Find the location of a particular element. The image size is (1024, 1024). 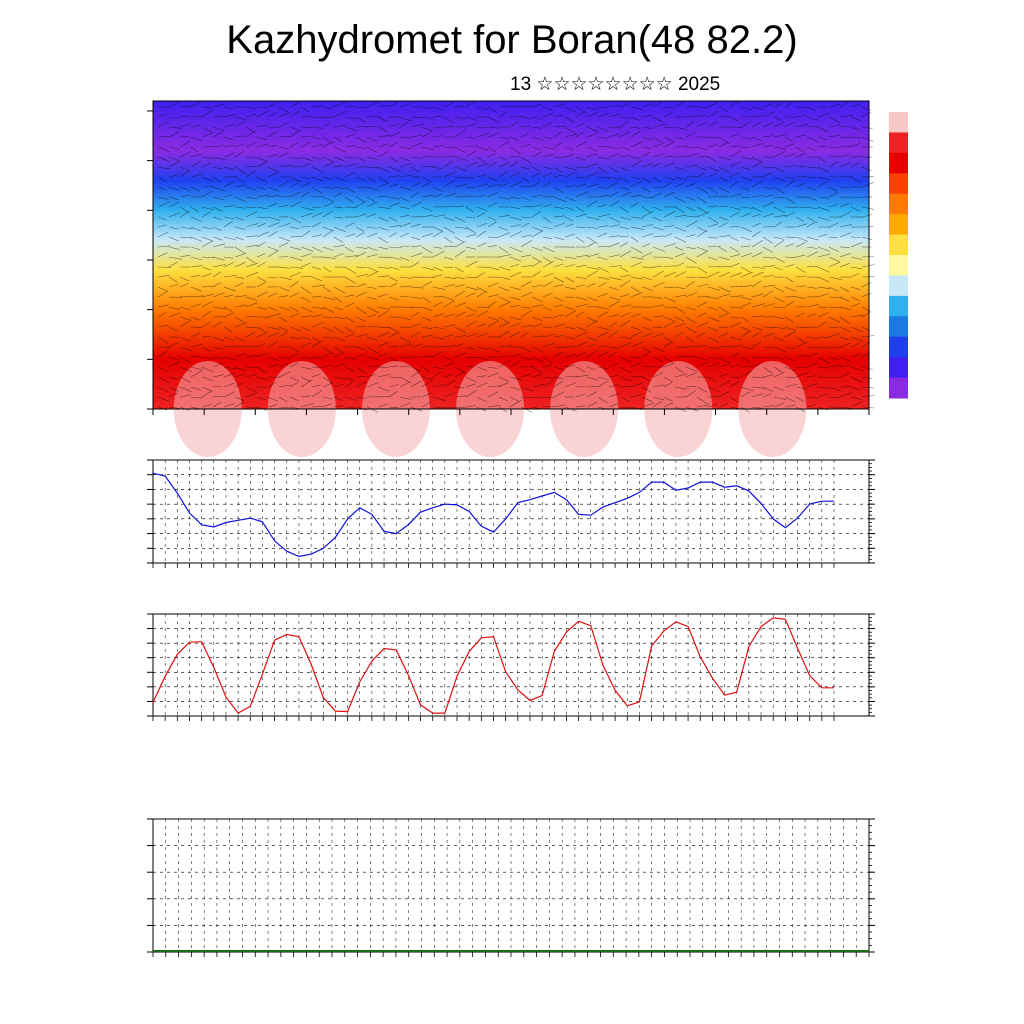

chart-subtitle: 13 ☆☆☆☆☆☆☆☆ 2025 is located at coordinates (615, 84).